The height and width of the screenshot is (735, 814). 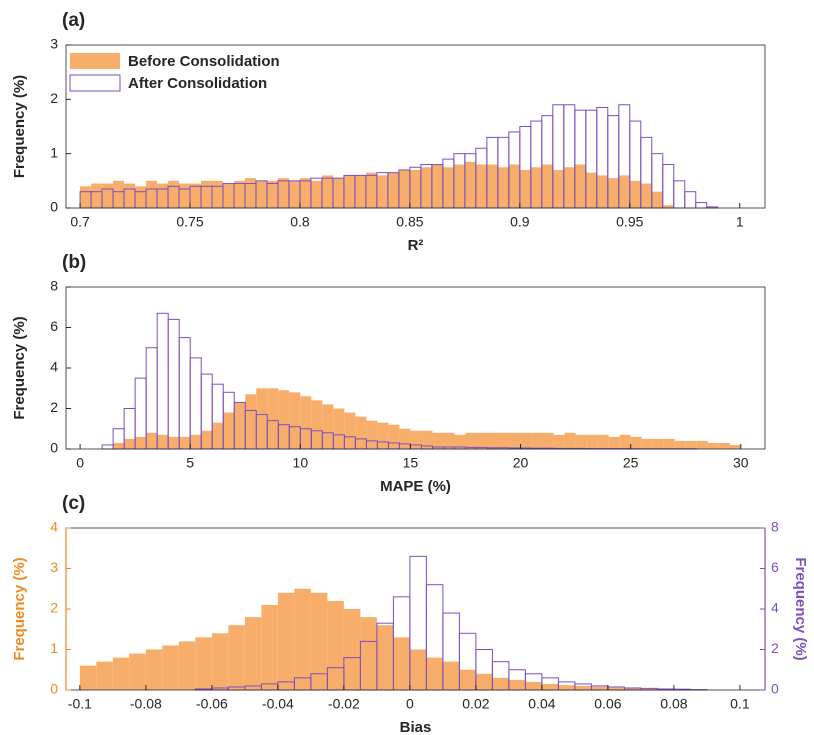 I want to click on y2-tick-label: 8, so click(x=775, y=527).